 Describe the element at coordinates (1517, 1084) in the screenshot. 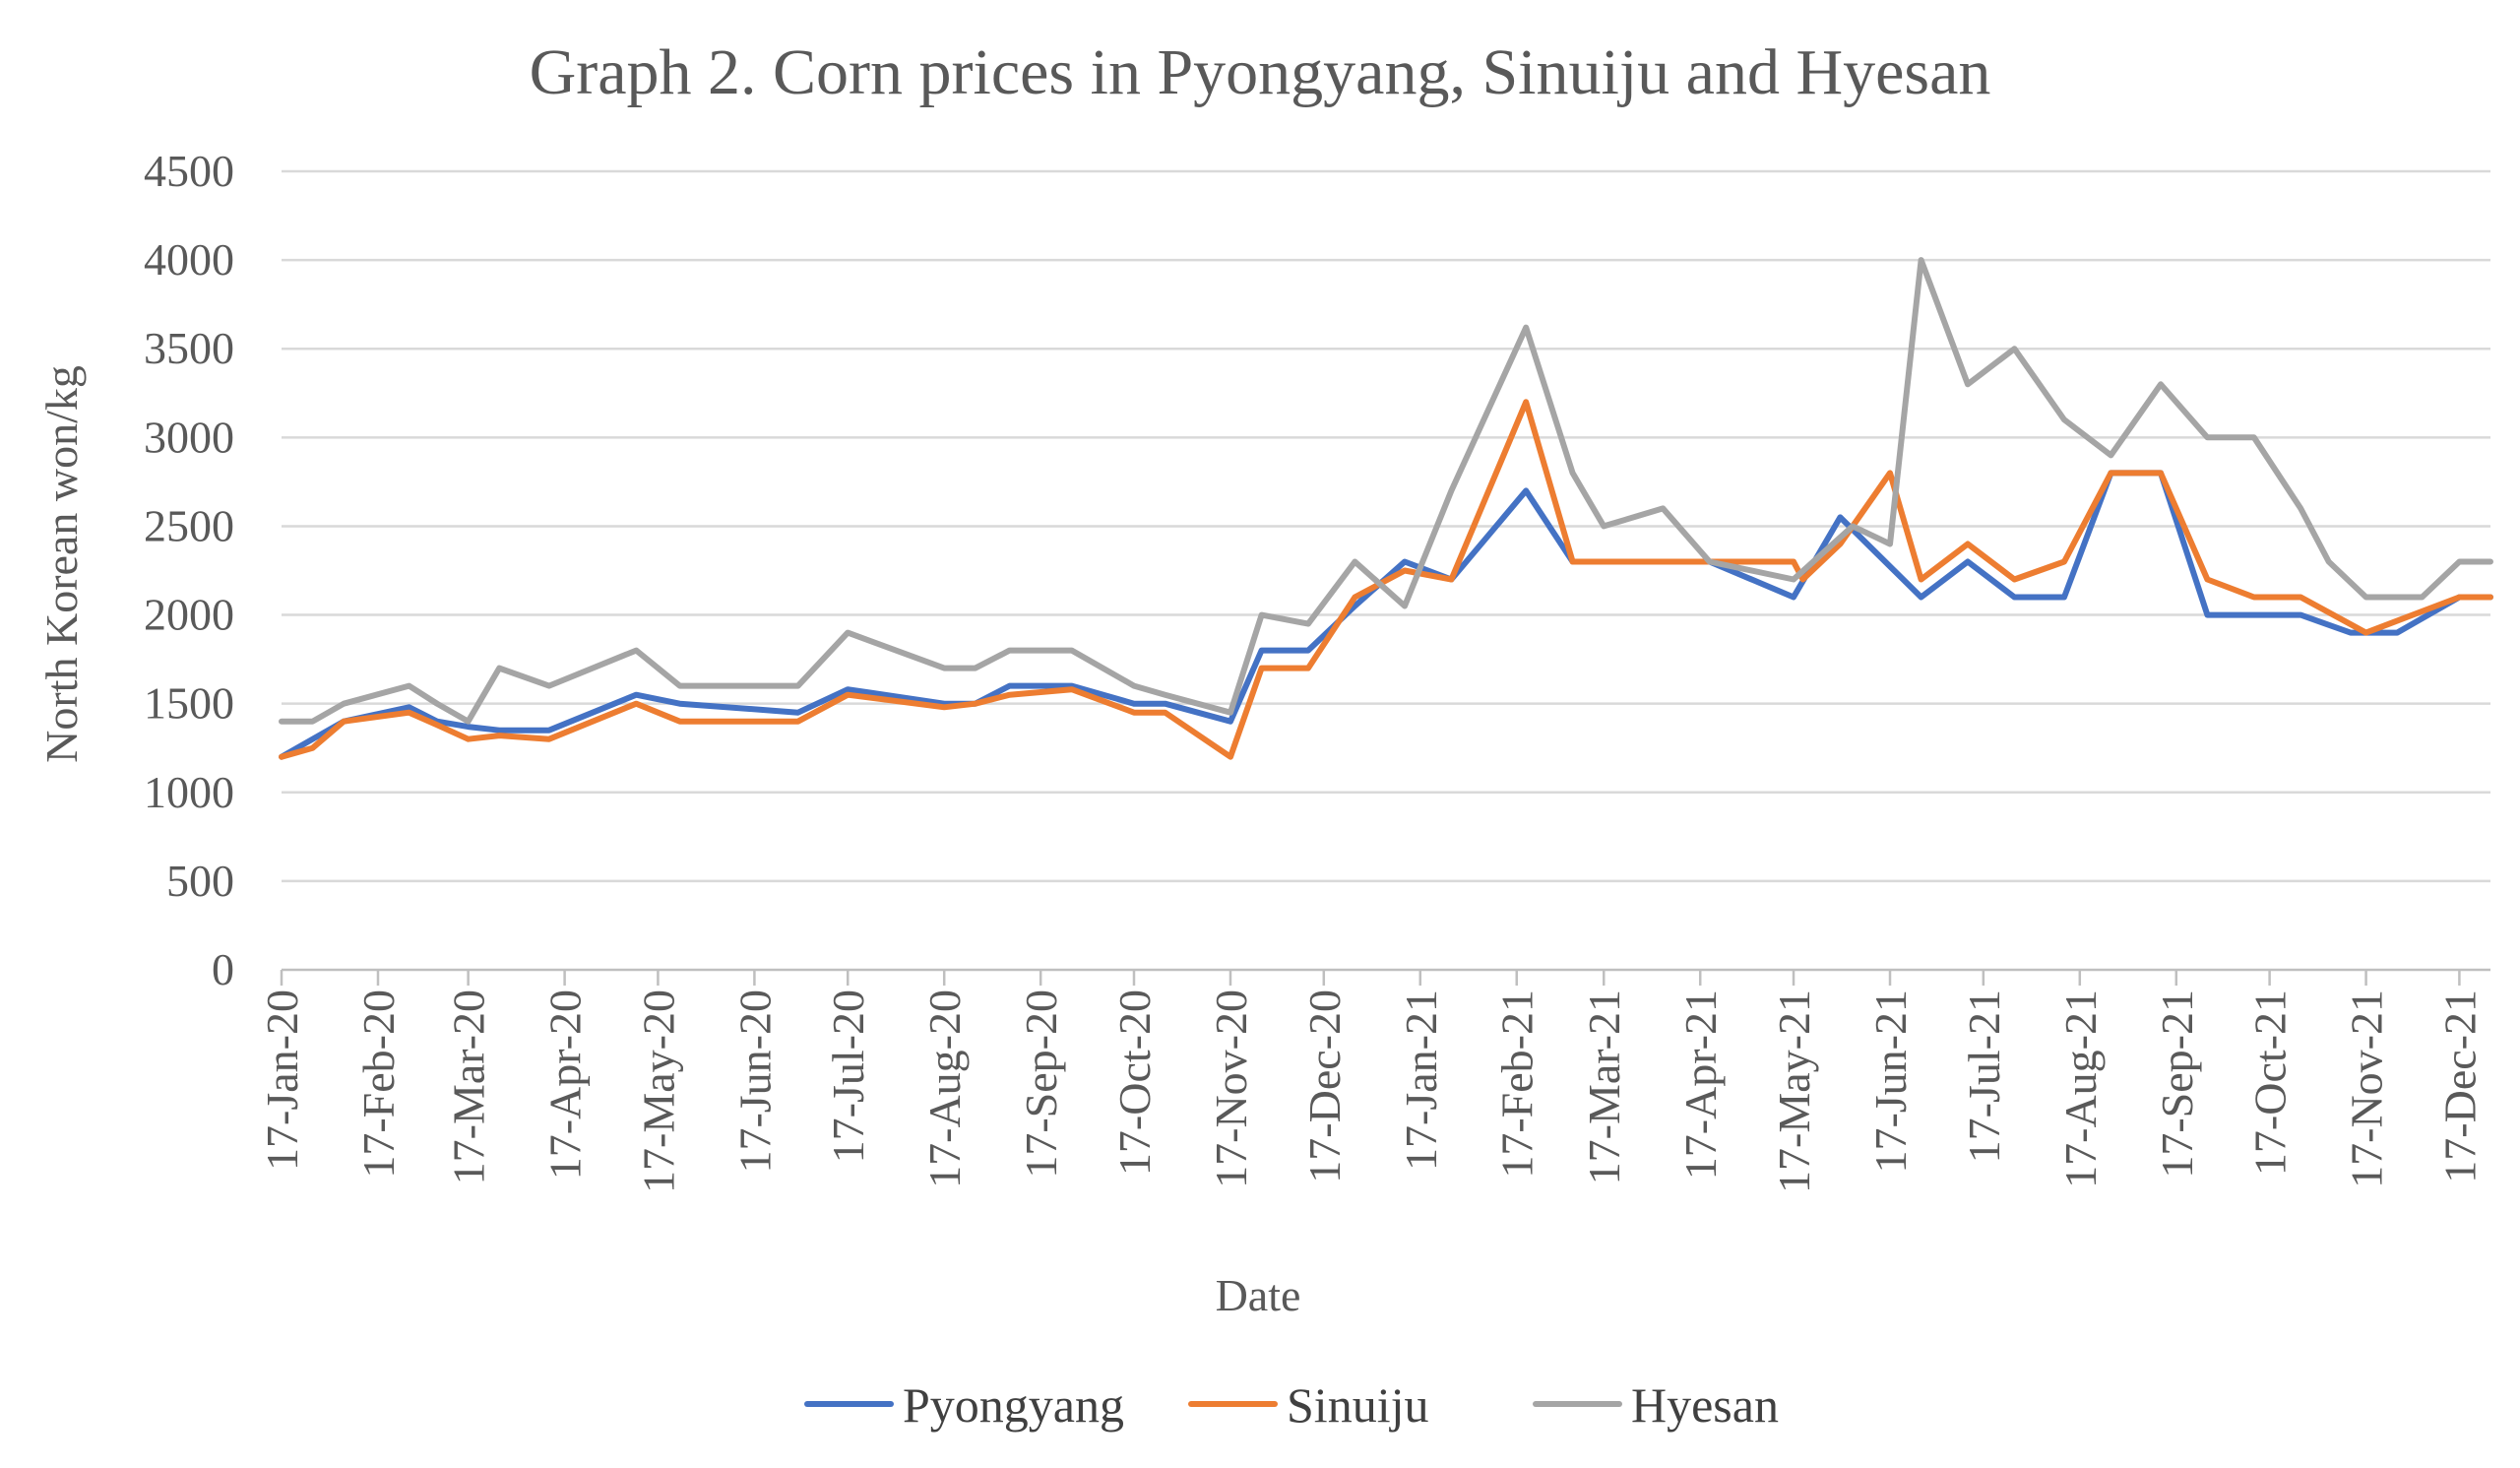

I see `x-tick-label: 17-Feb-21` at that location.